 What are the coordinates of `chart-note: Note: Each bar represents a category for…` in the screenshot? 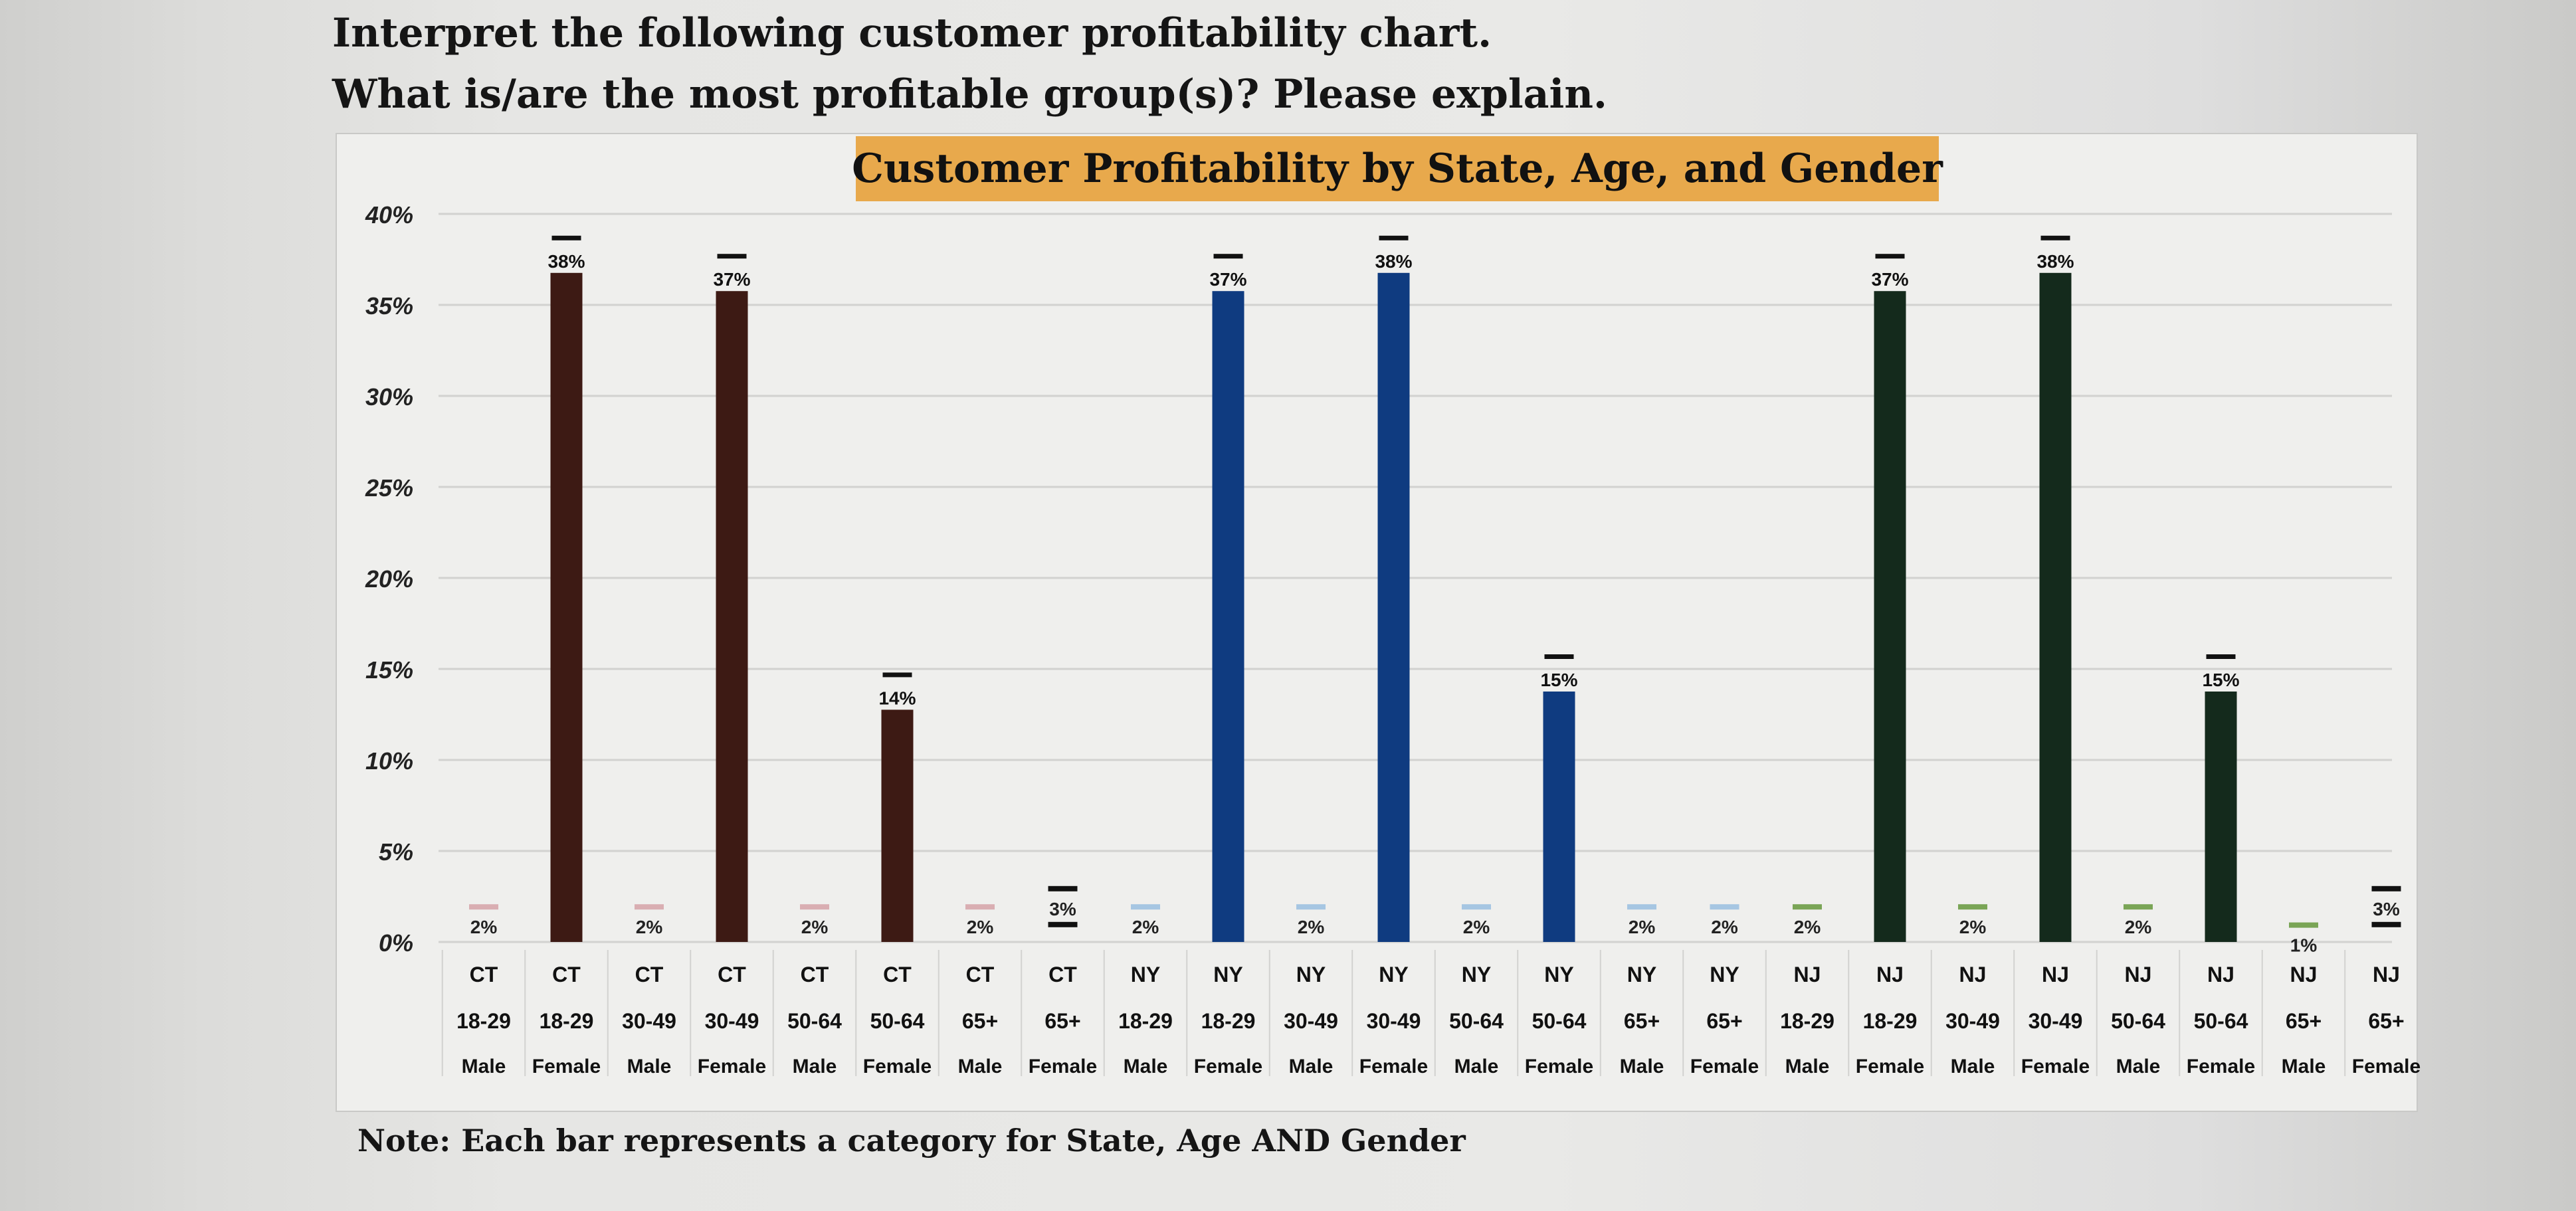 It's located at (911, 1141).